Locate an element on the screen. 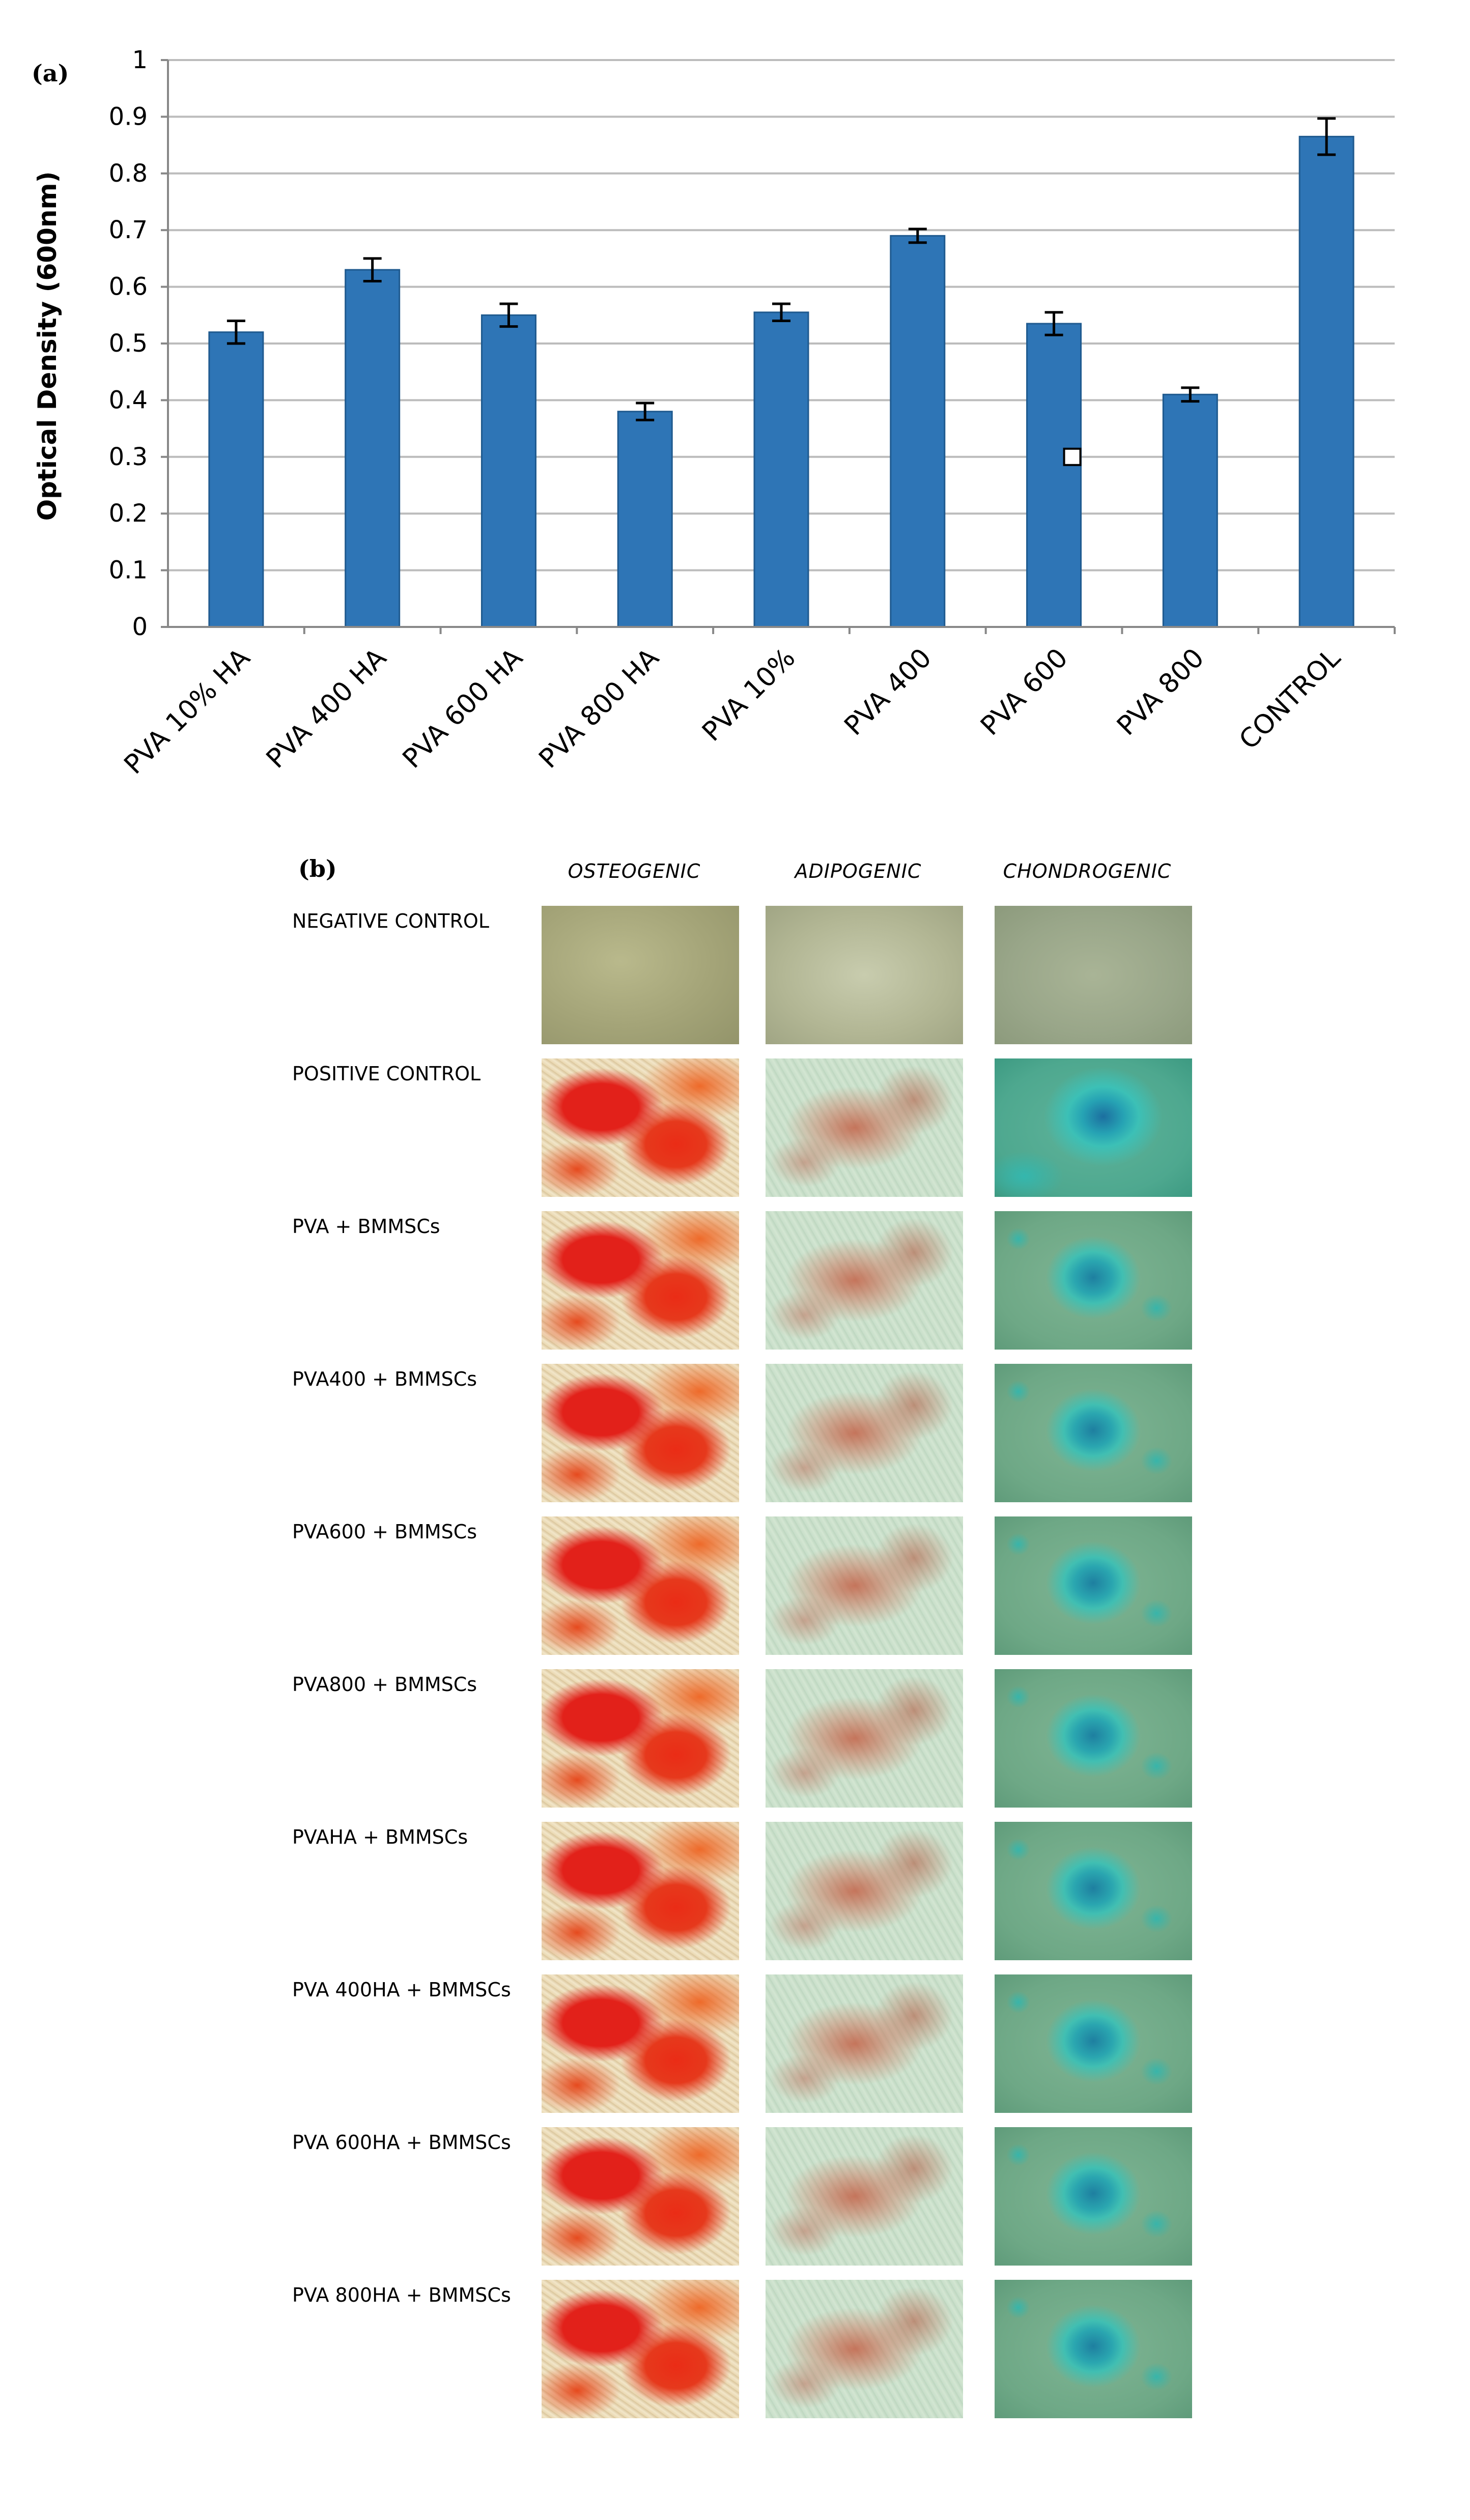 The height and width of the screenshot is (2520, 1470). x-tick-label: PVA 400 is located at coordinates (888, 692).